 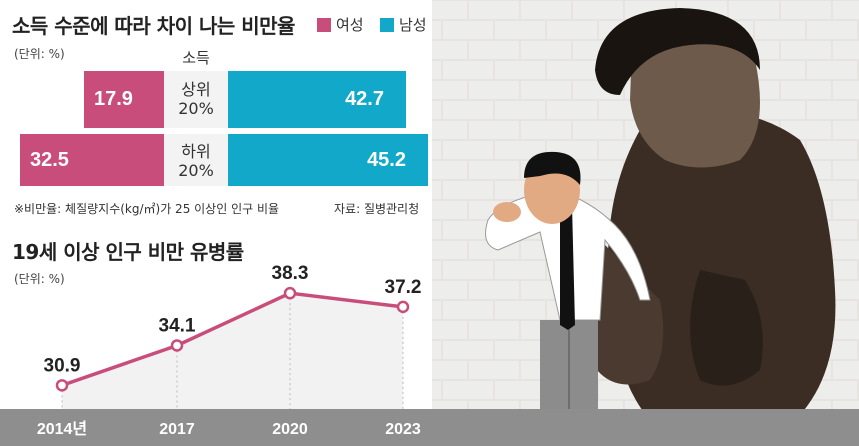 What do you see at coordinates (177, 325) in the screenshot?
I see `data-label: 34.1` at bounding box center [177, 325].